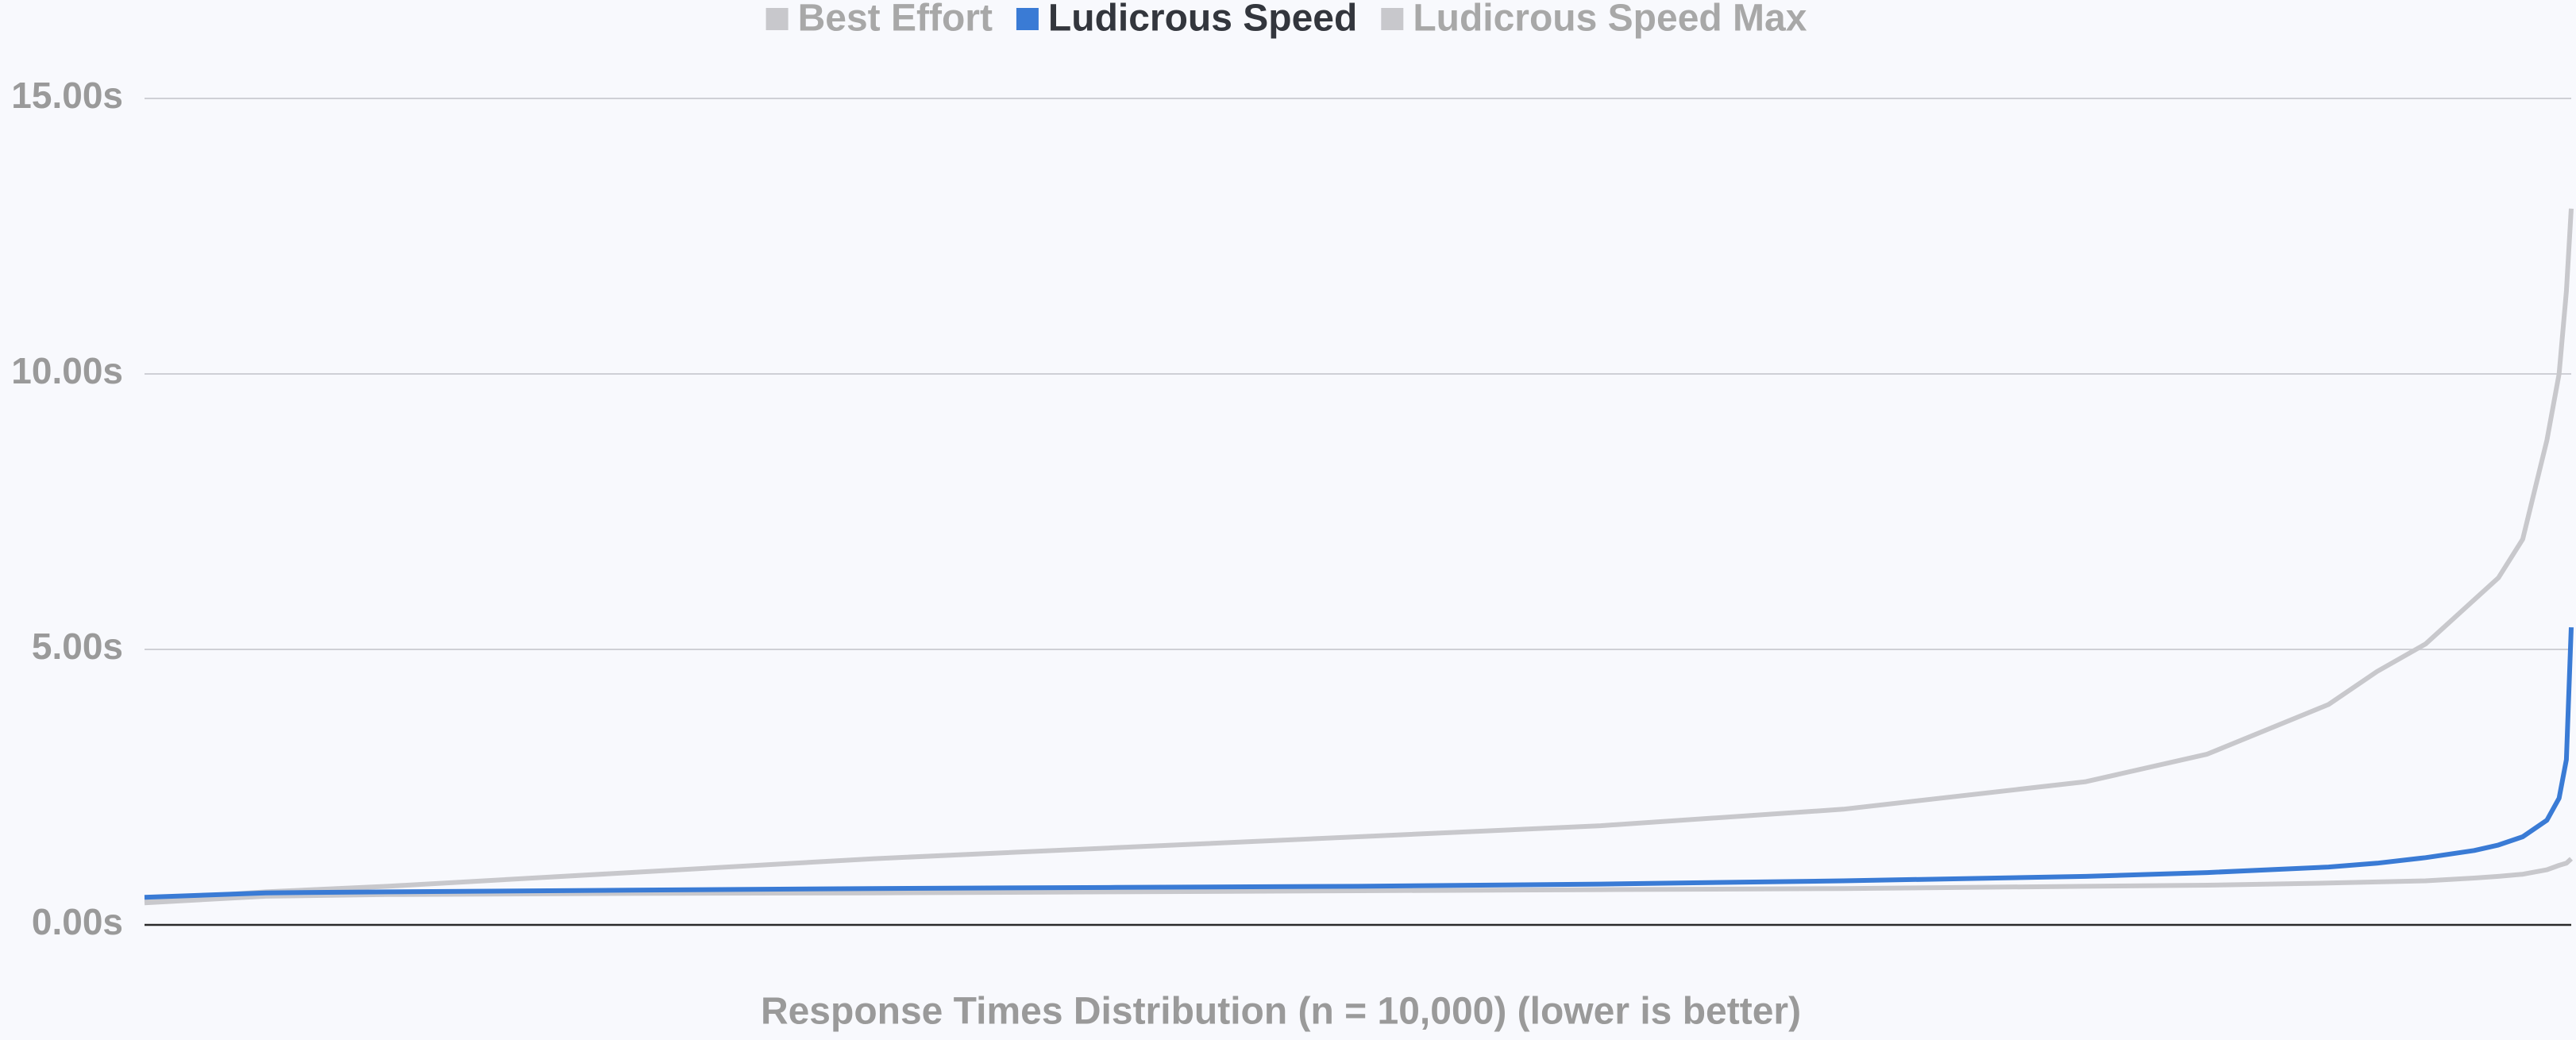 This screenshot has width=2576, height=1040. What do you see at coordinates (1359, 881) in the screenshot?
I see `series-line` at bounding box center [1359, 881].